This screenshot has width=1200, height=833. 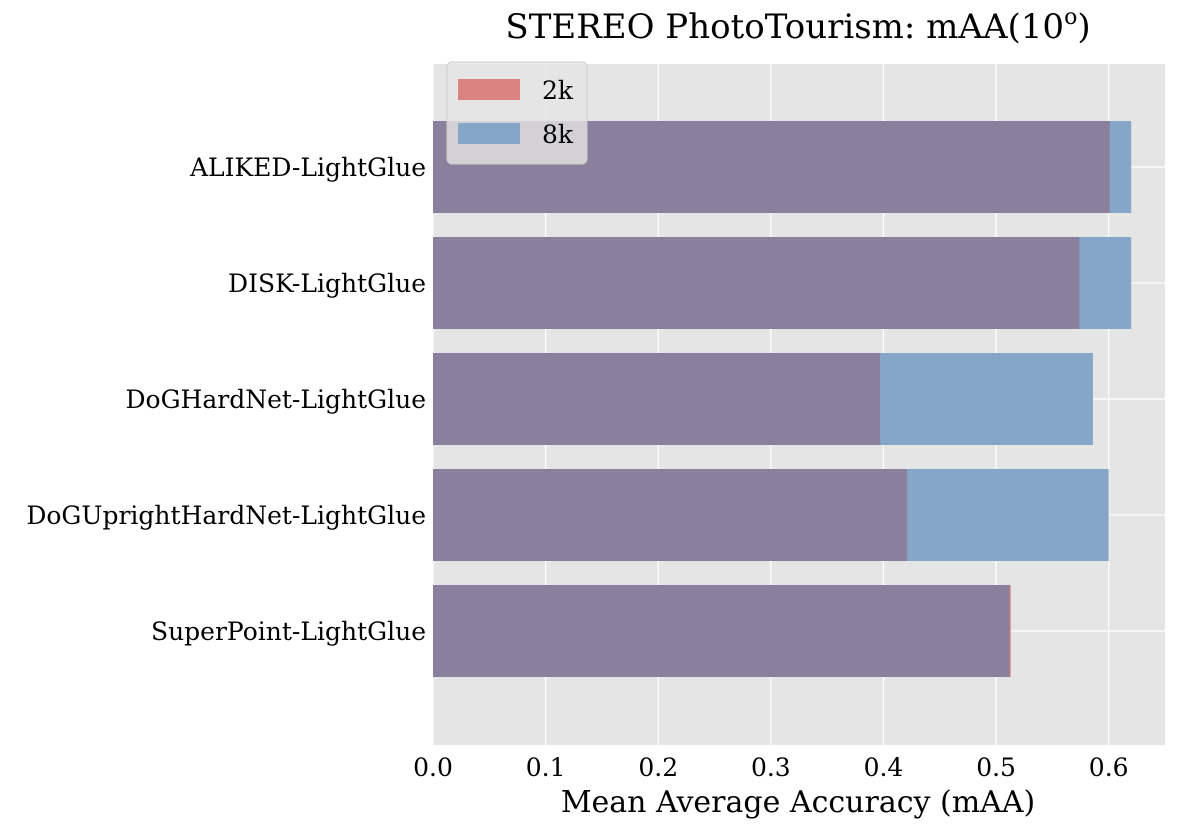 What do you see at coordinates (884, 767) in the screenshot?
I see `x-tick-label: 0.4` at bounding box center [884, 767].